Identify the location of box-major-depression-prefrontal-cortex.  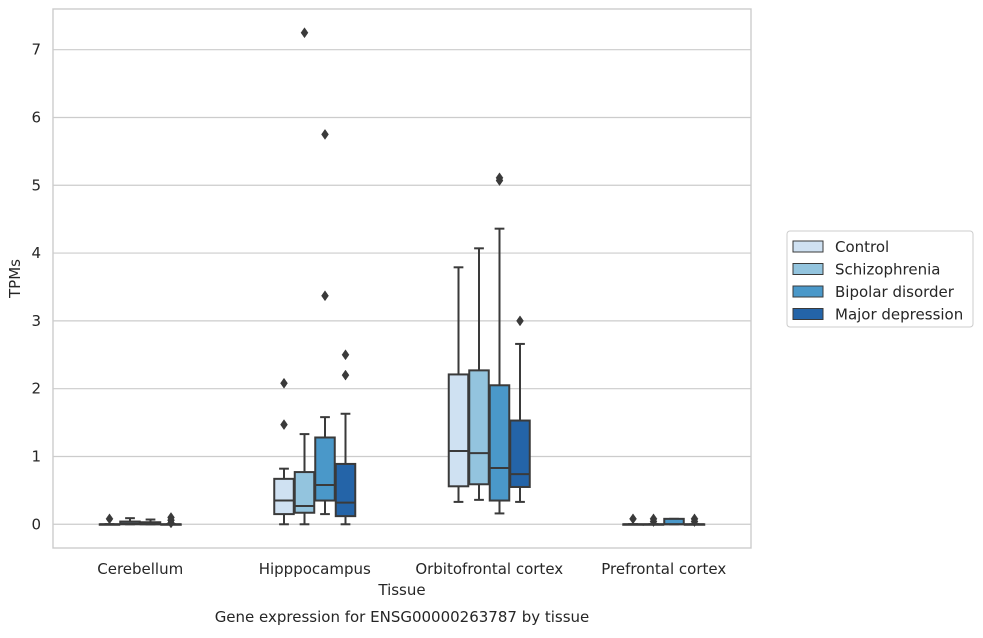
(694, 520).